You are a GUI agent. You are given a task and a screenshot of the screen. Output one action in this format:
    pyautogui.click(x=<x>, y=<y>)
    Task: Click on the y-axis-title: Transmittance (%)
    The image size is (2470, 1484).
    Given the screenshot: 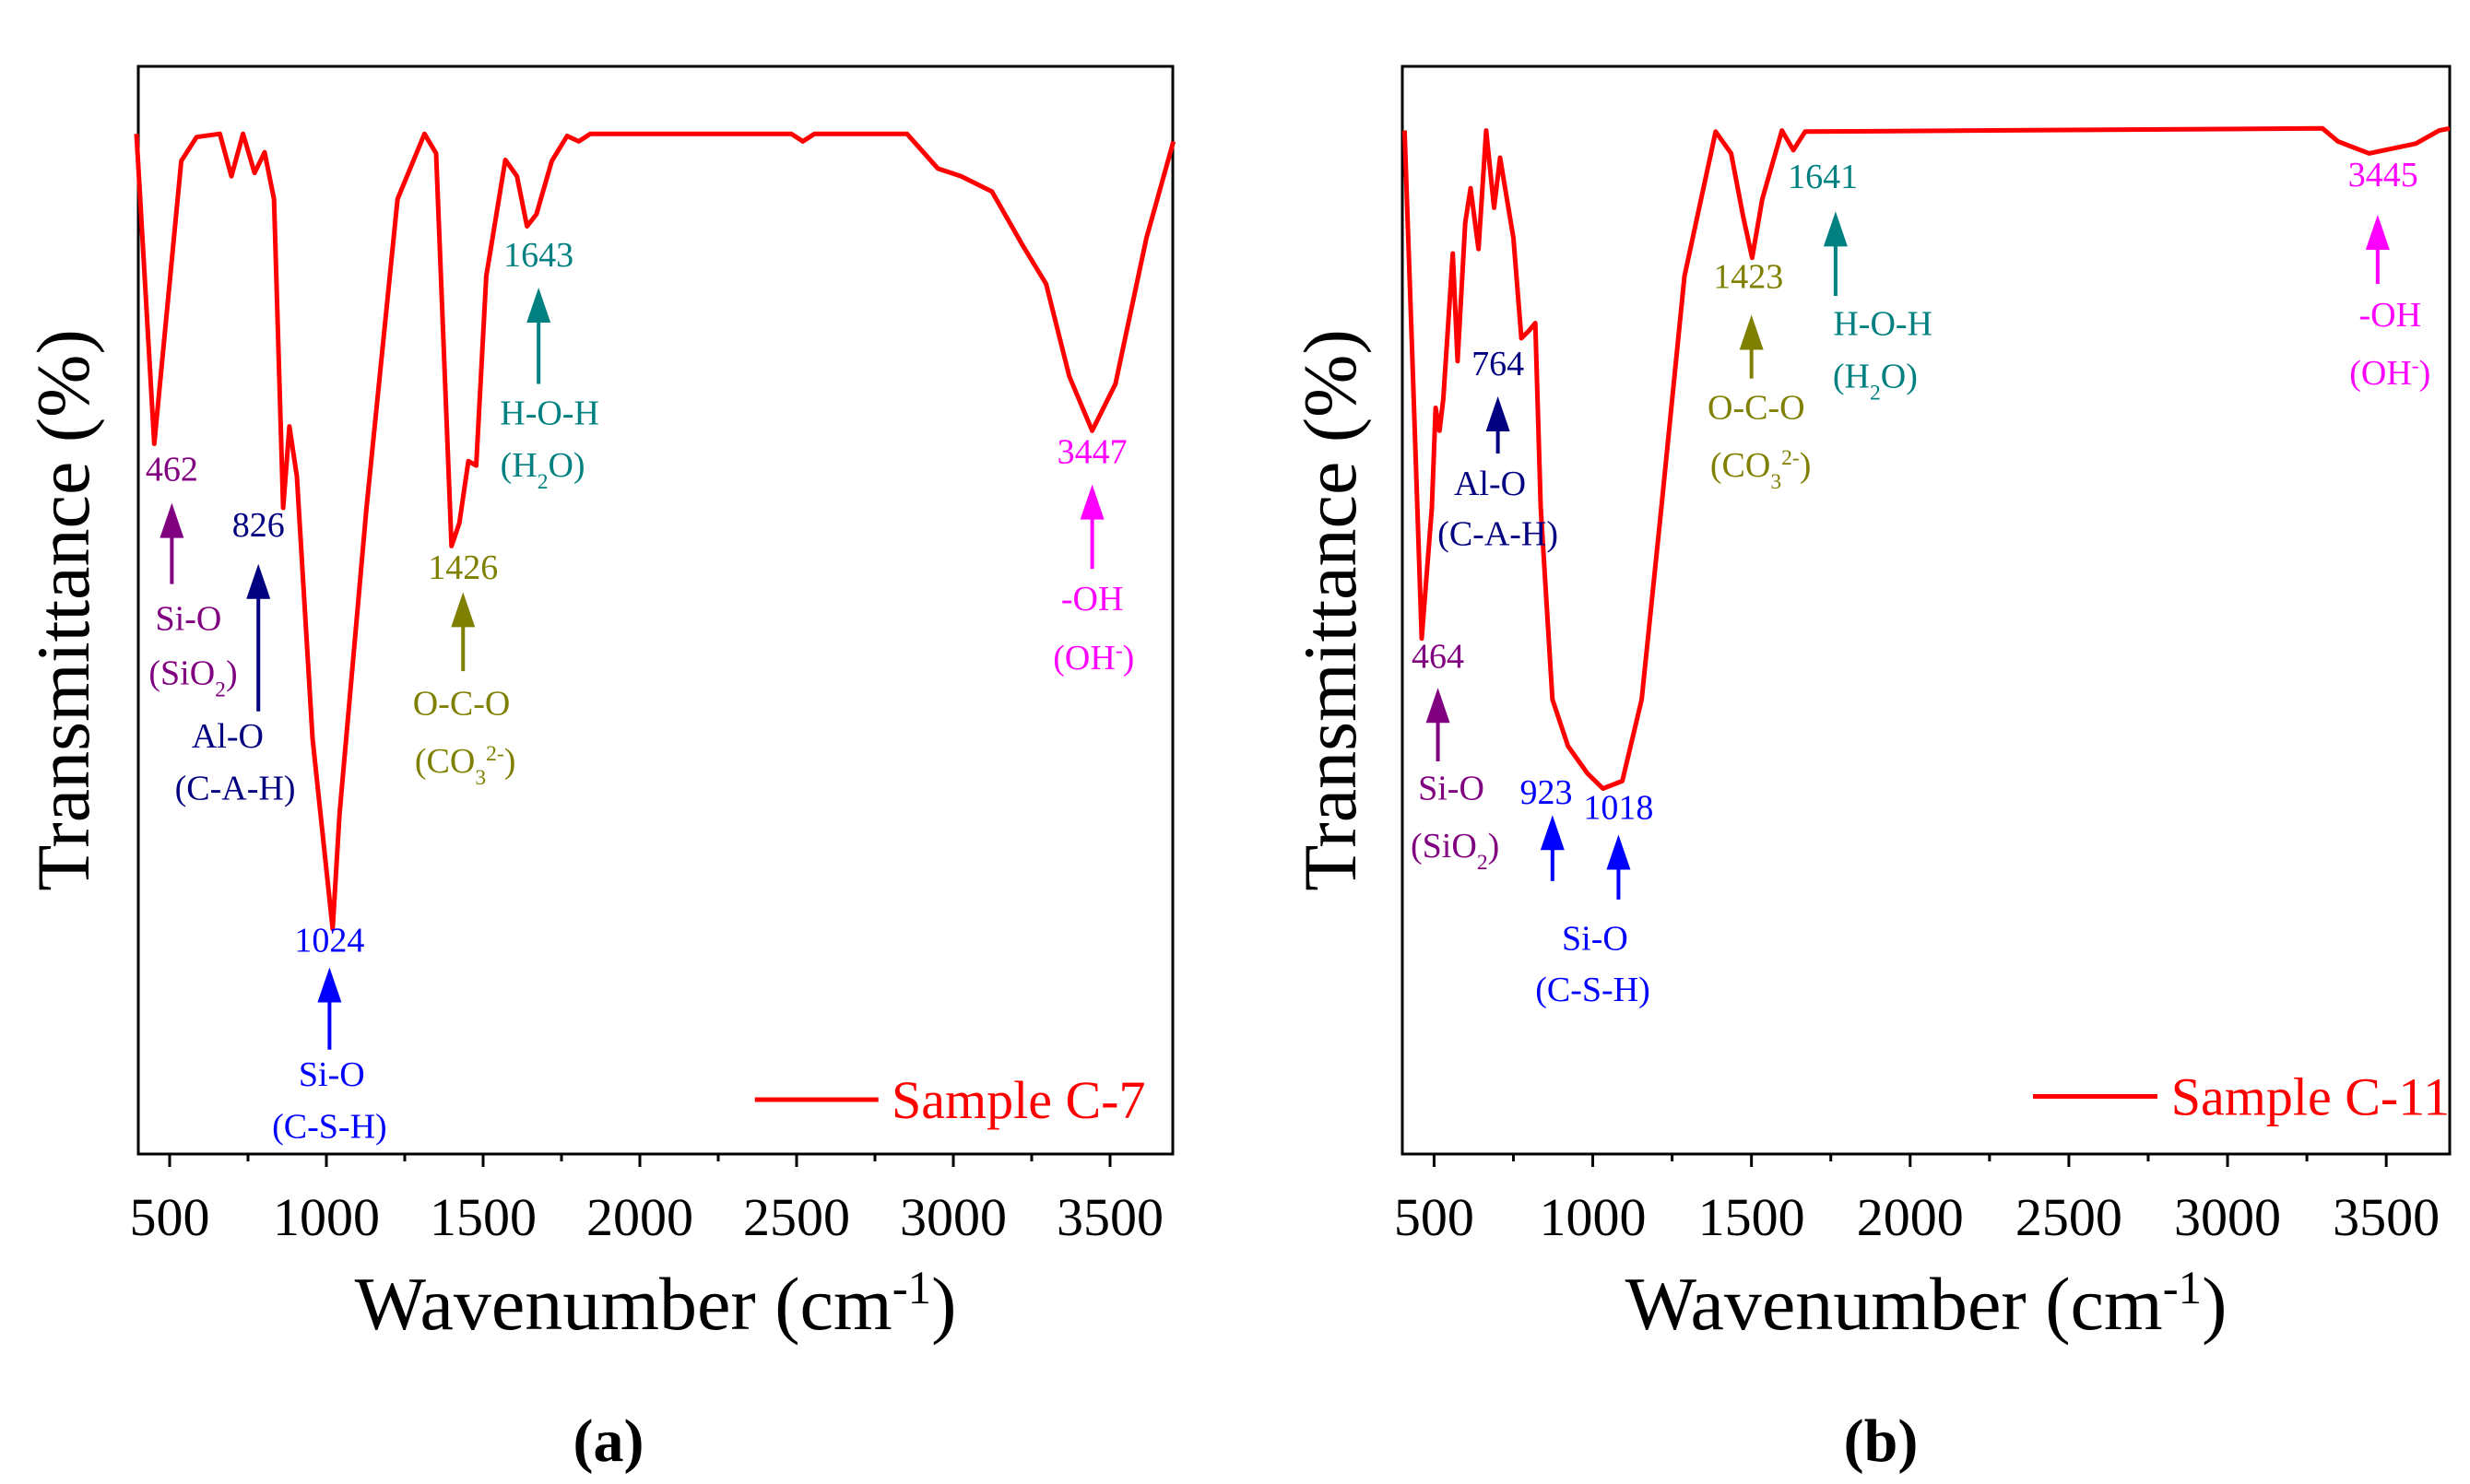 What is the action you would take?
    pyautogui.click(x=63, y=610)
    